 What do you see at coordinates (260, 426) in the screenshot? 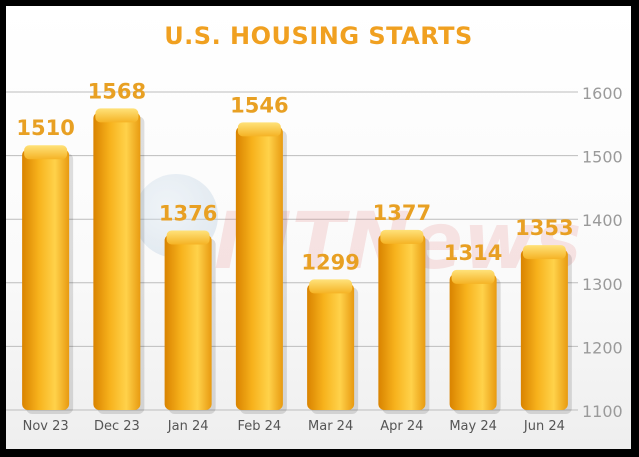
I see `x-tick-label: Feb 24` at bounding box center [260, 426].